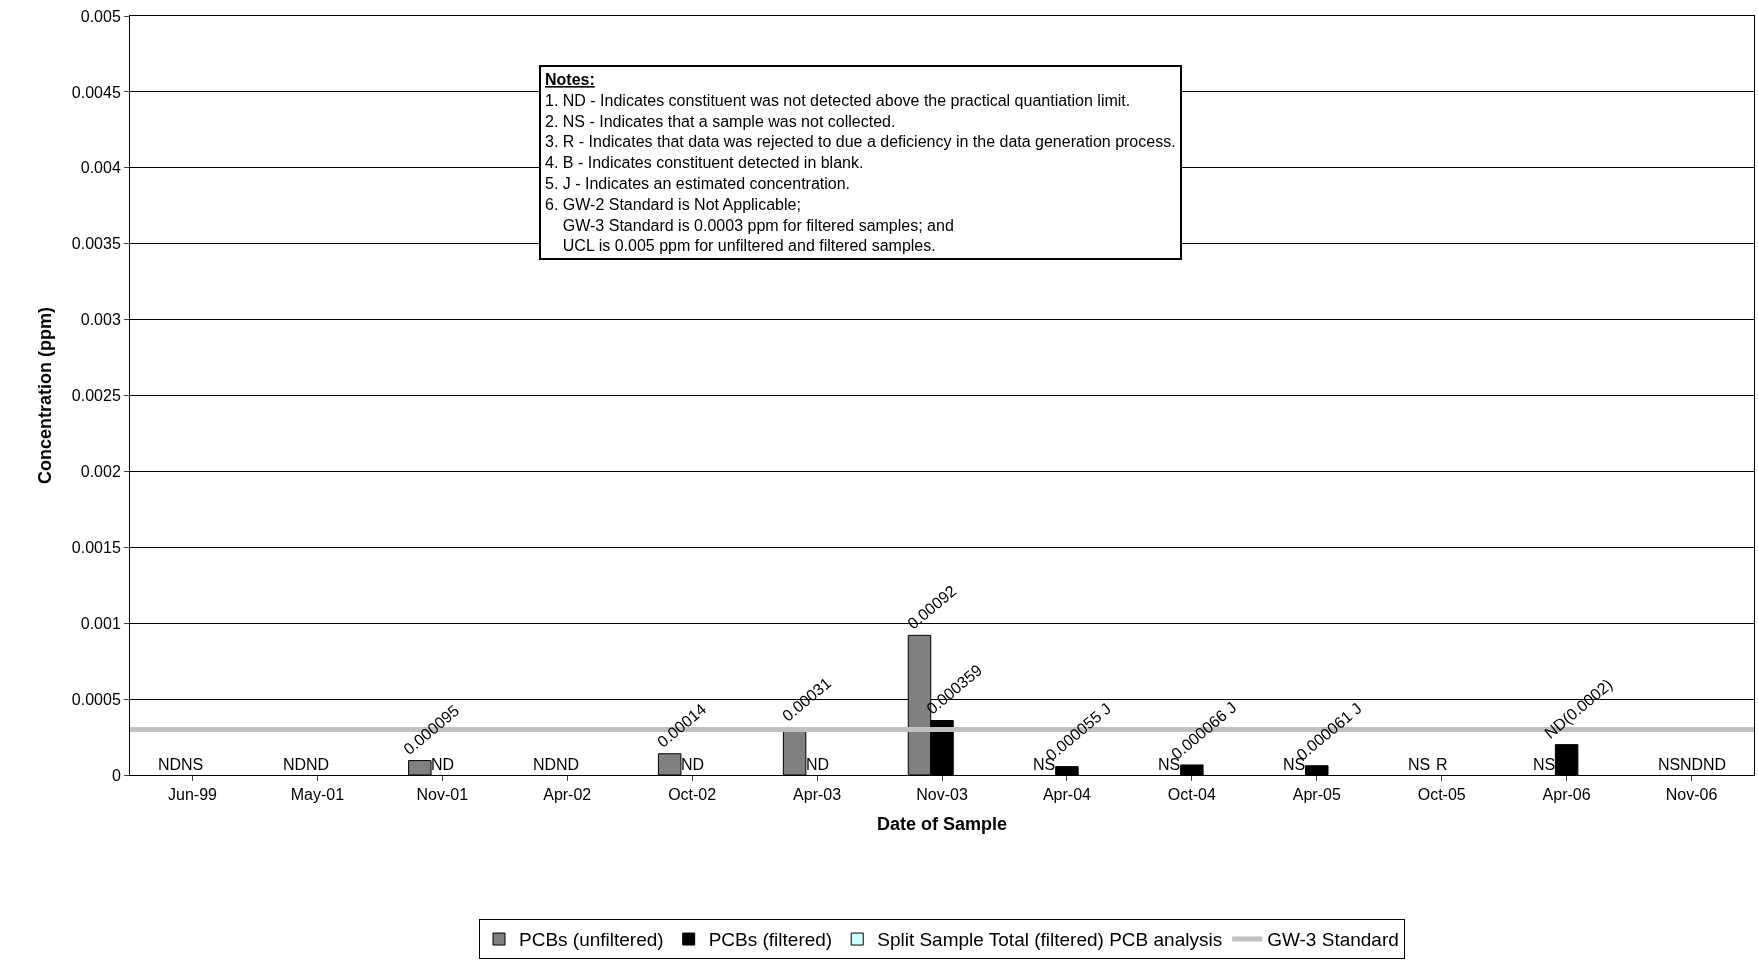 The image size is (1758, 963). I want to click on legend-label: Split Sample Total (filtered) PCB analysis, so click(1050, 940).